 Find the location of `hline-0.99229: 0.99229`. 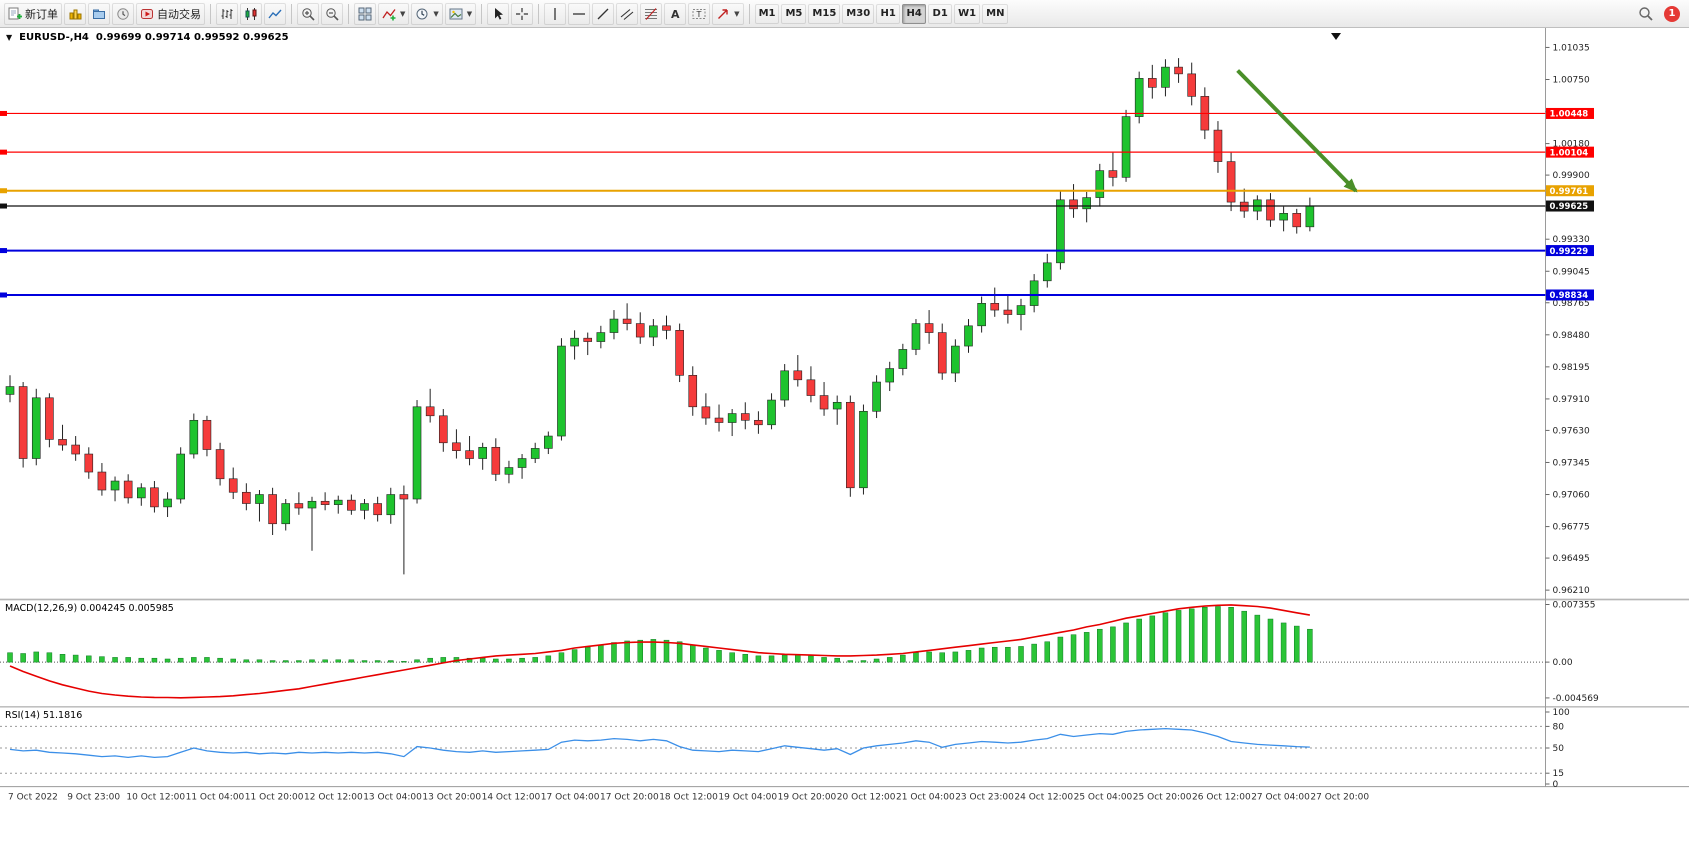

hline-0.99229: 0.99229 is located at coordinates (797, 251).